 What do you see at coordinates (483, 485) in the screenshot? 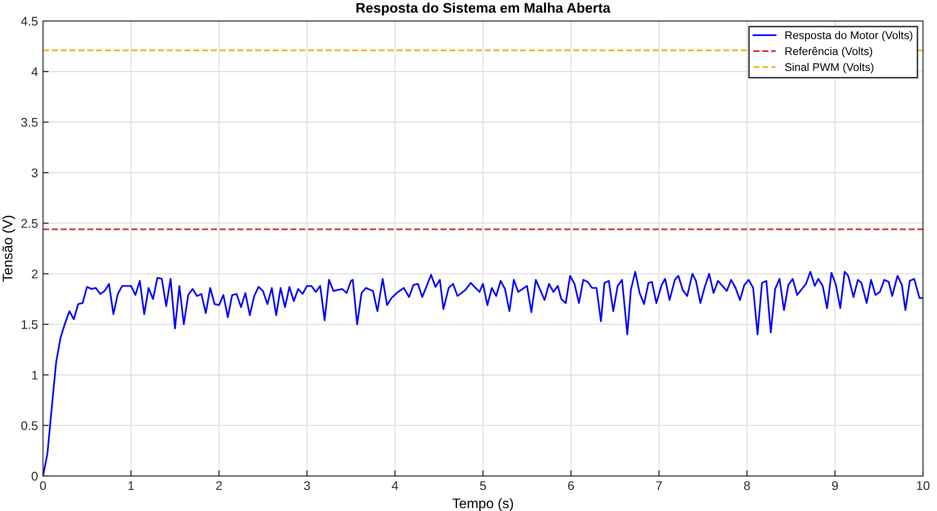
I see `x-tick-label: 5` at bounding box center [483, 485].